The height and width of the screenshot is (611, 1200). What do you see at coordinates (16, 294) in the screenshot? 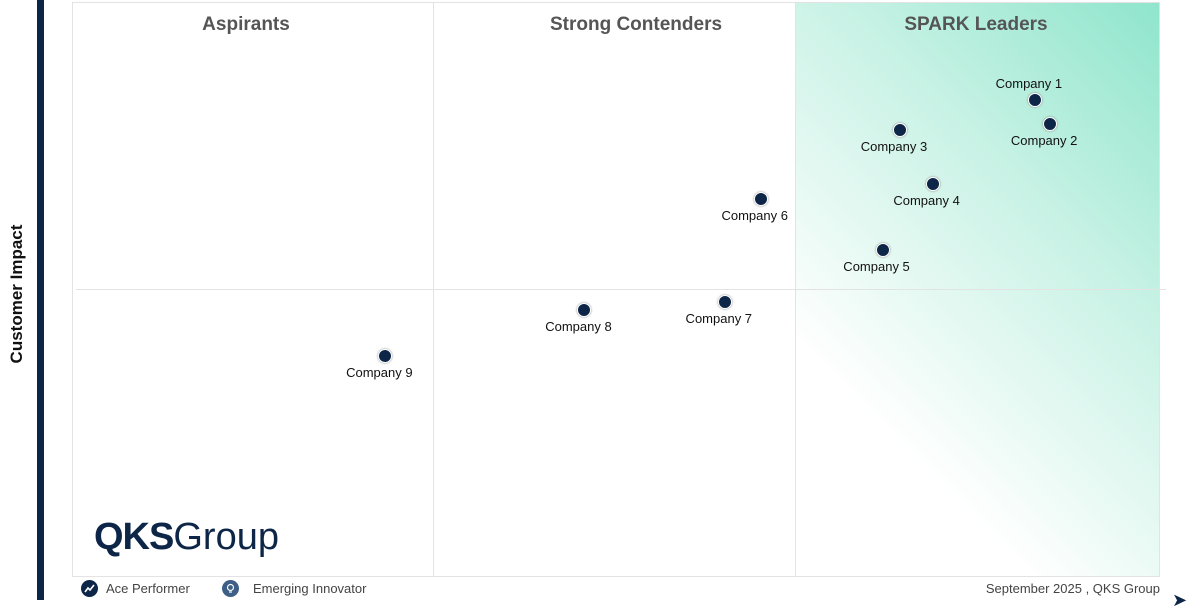
I see `y-axis-label: Customer Impact` at bounding box center [16, 294].